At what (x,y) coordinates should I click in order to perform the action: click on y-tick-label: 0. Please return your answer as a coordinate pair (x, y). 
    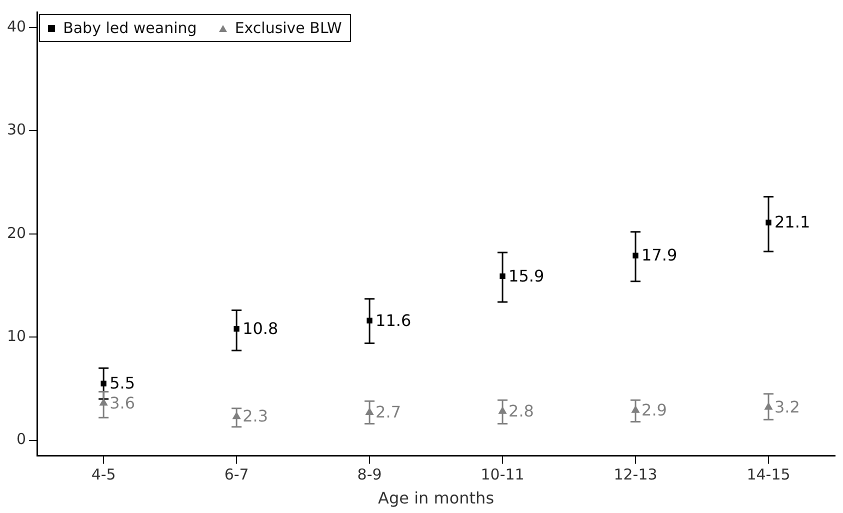
    Looking at the image, I should click on (21, 439).